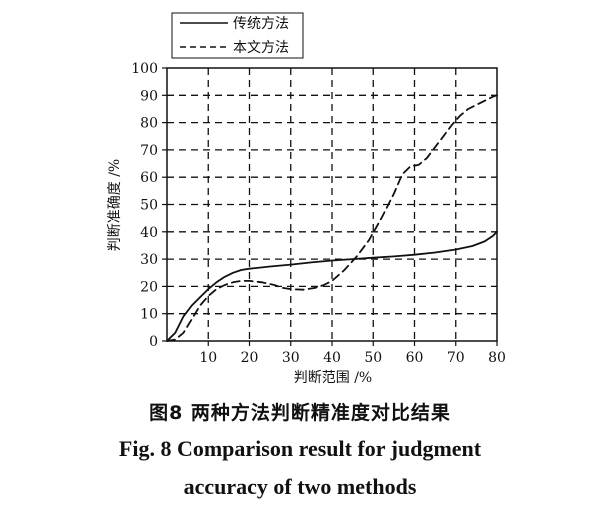 The width and height of the screenshot is (600, 517). I want to click on legend-label-proposed: 本文方法, so click(261, 48).